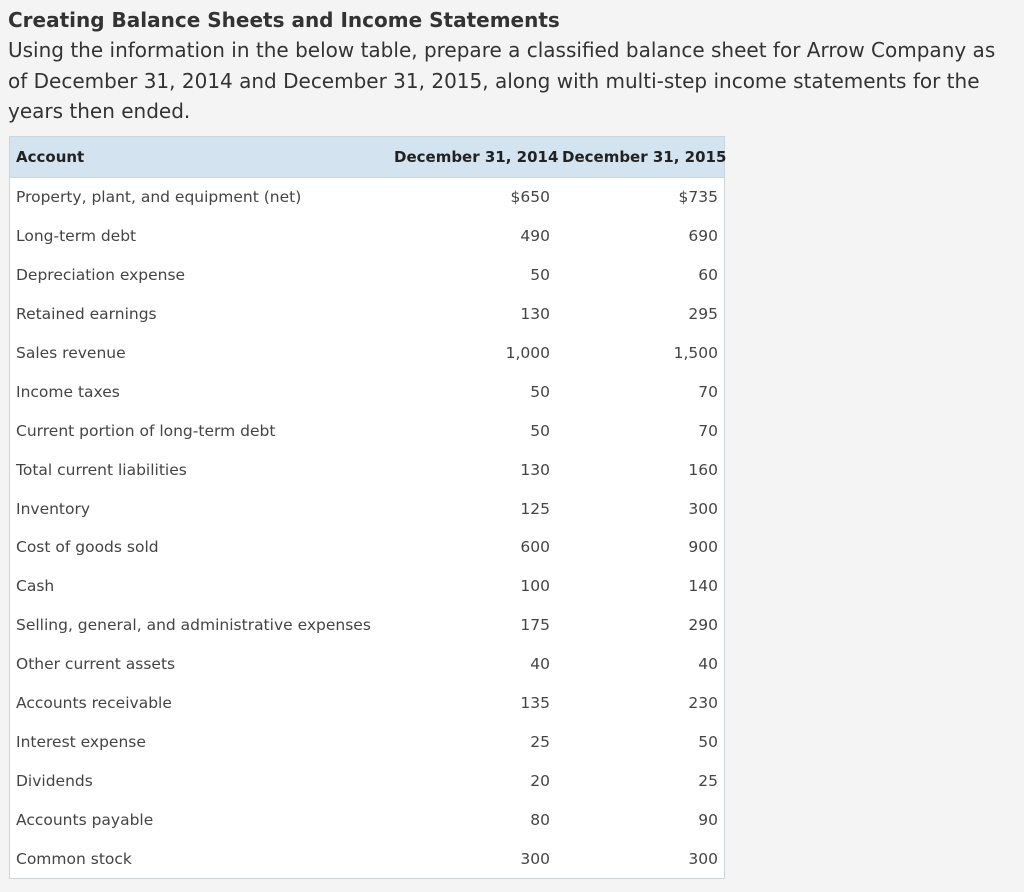  I want to click on value-2015-cell: 295, so click(703, 314).